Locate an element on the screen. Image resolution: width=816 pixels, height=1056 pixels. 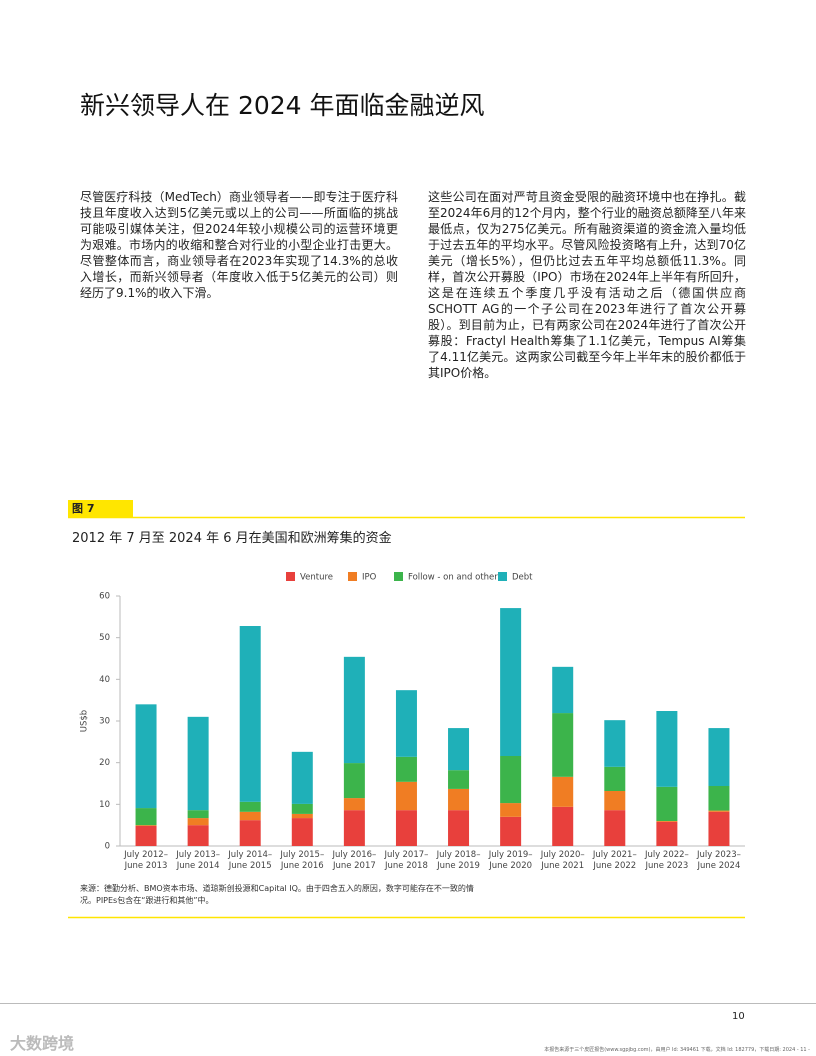
legend-label: IPO is located at coordinates (369, 578).